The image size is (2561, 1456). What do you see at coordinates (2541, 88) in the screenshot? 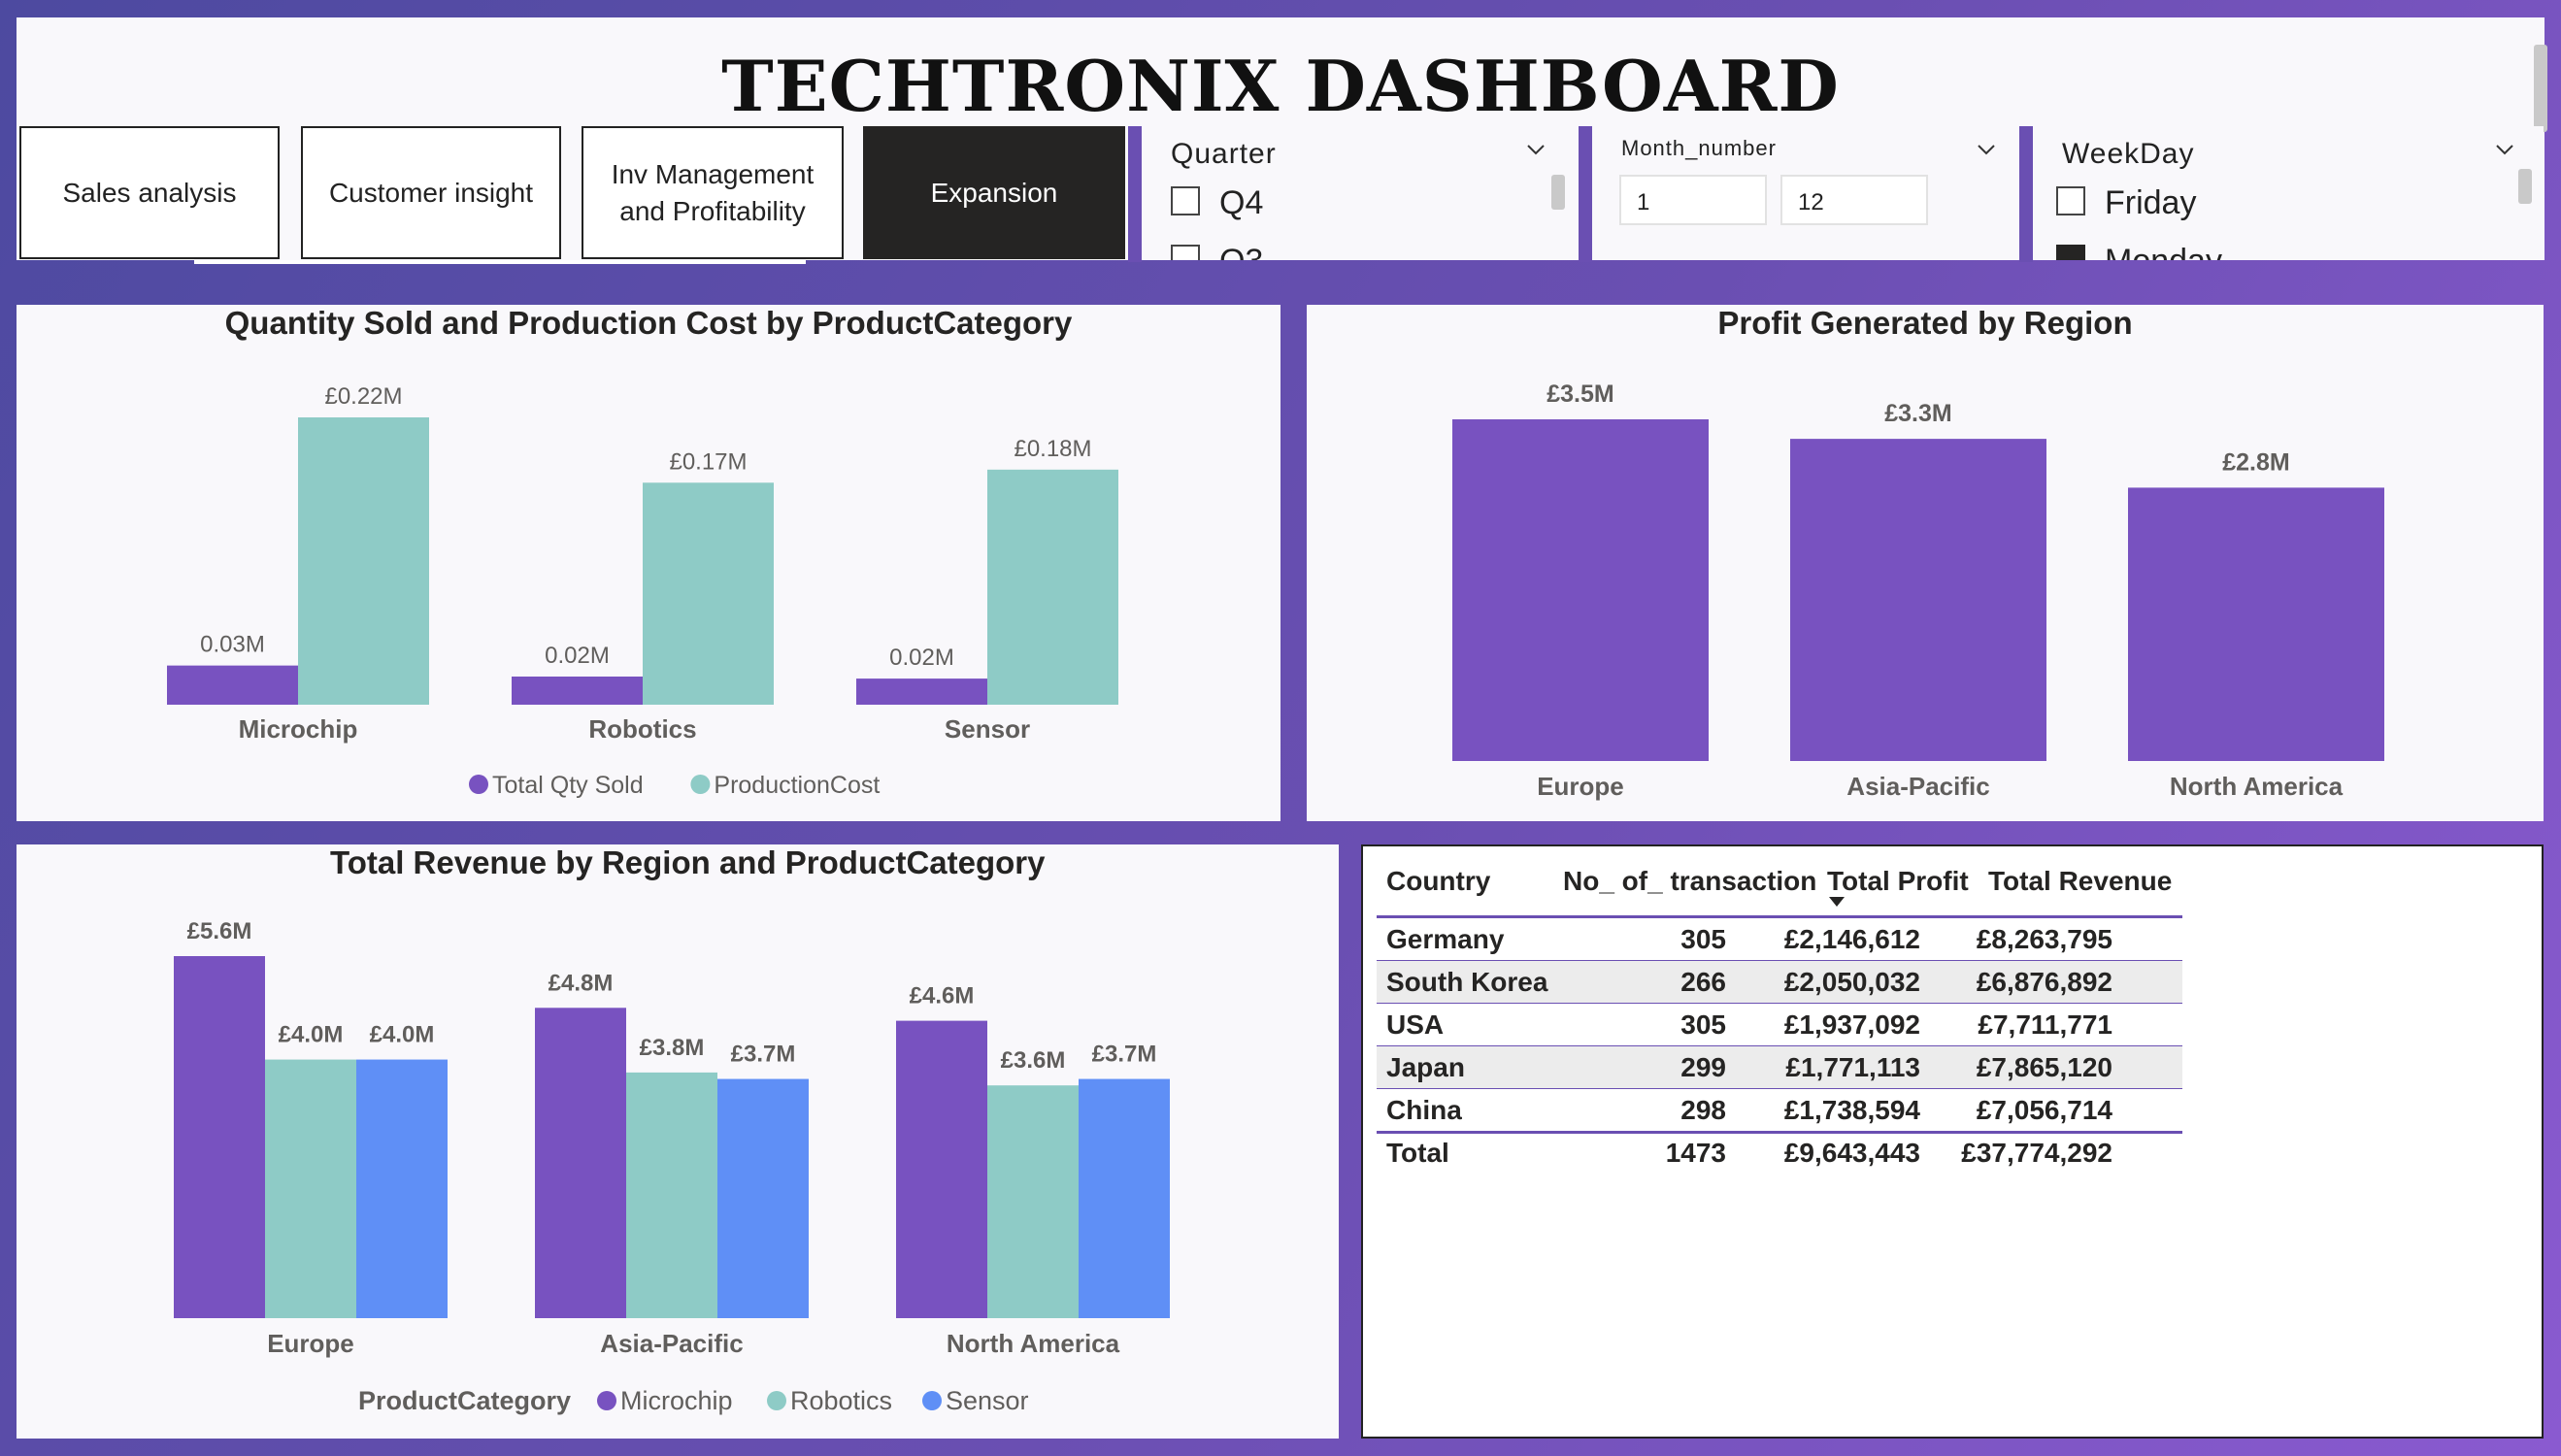
I see `header-scrollbar` at bounding box center [2541, 88].